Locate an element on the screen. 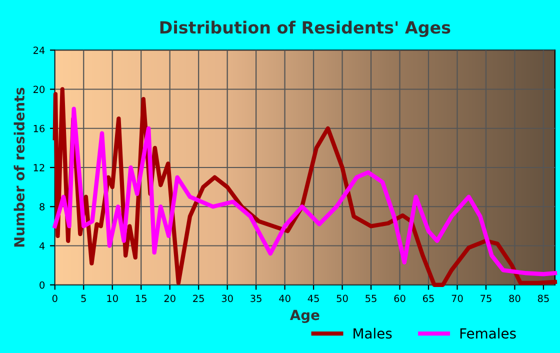 The image size is (560, 353). x-axis-title: Age is located at coordinates (305, 316).